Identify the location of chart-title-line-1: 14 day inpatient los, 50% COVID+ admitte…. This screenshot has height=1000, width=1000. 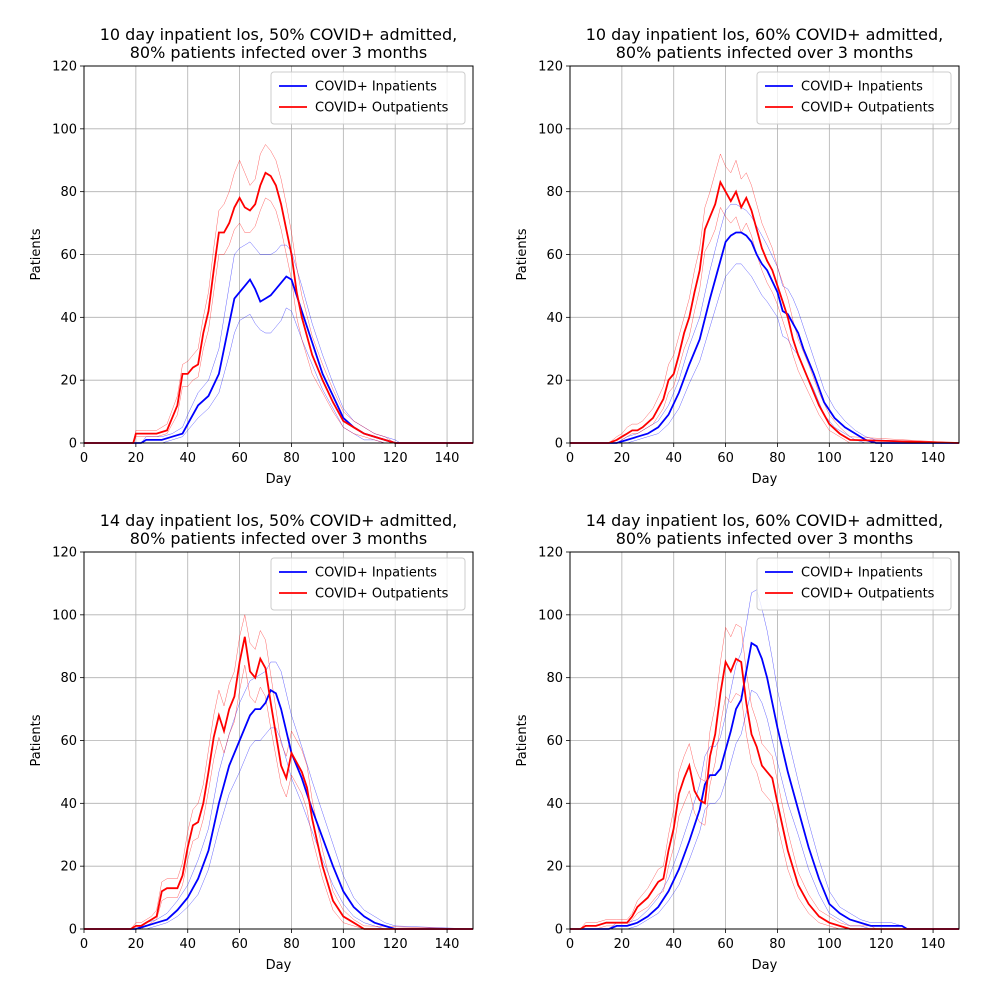
(279, 520).